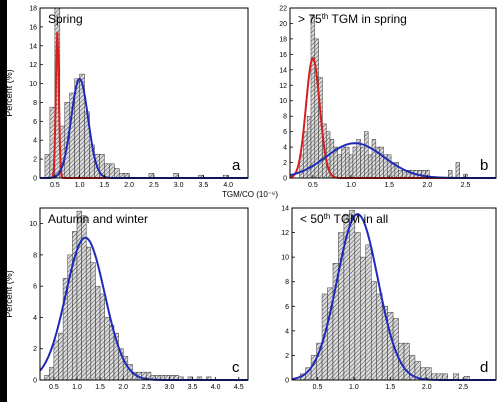 The height and width of the screenshot is (402, 500). Describe the element at coordinates (239, 387) in the screenshot. I see `x-tick-label: 4.5` at that location.